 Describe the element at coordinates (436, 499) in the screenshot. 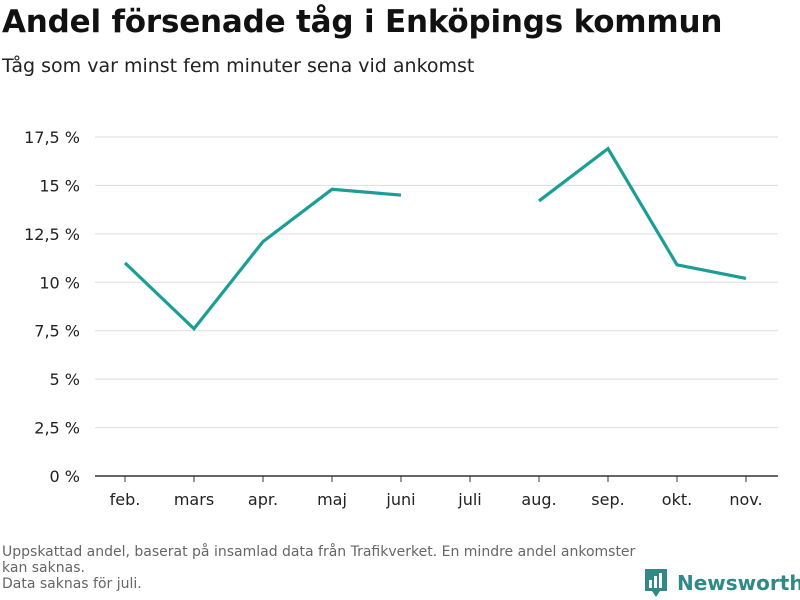

I see `x-tick-labels: feb. mars apr. maj juni juli aug. sep. okt. nov.` at that location.